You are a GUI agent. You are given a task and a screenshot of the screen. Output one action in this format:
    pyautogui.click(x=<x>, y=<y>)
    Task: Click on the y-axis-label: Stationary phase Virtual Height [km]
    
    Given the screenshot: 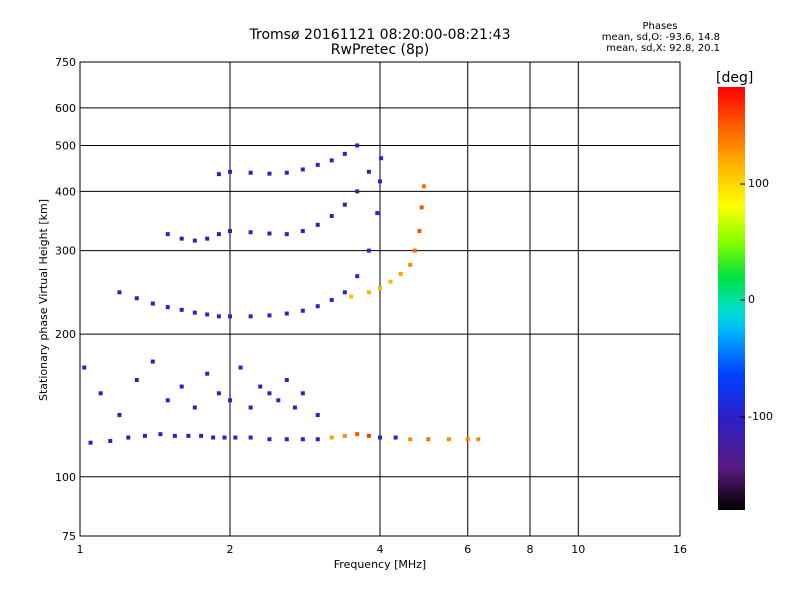 What is the action you would take?
    pyautogui.click(x=43, y=300)
    